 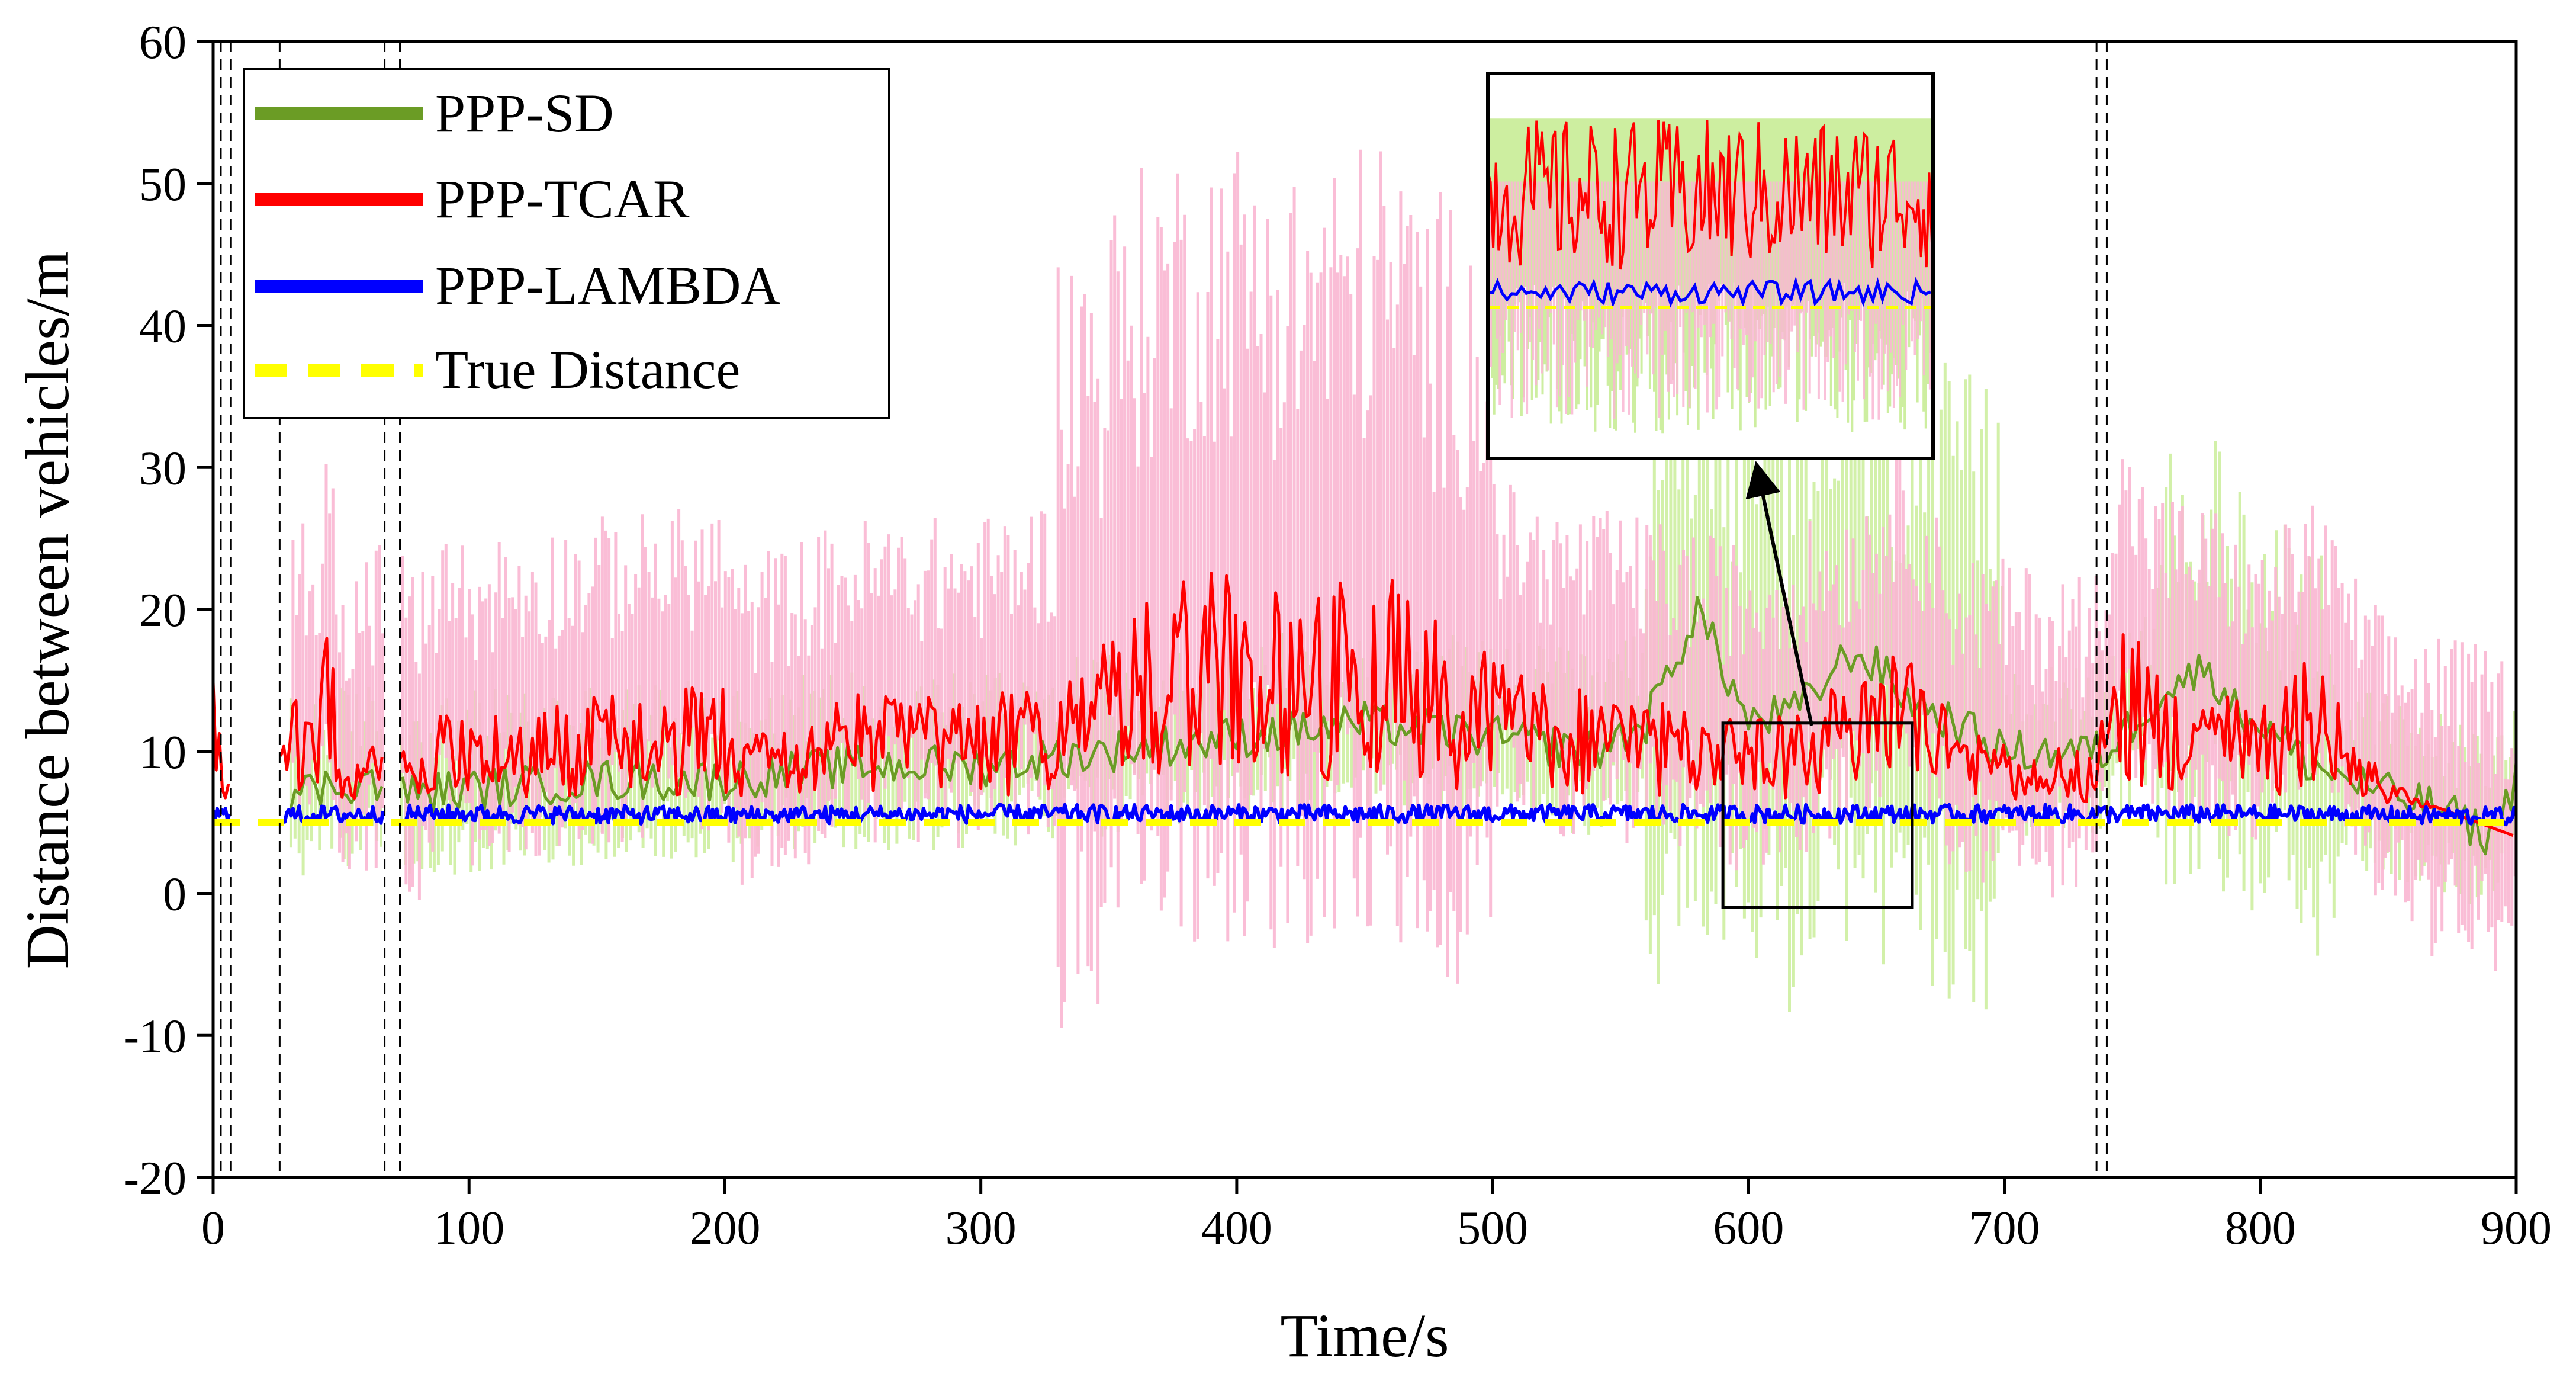 What do you see at coordinates (1779, 593) in the screenshot?
I see `zoom-arrow` at bounding box center [1779, 593].